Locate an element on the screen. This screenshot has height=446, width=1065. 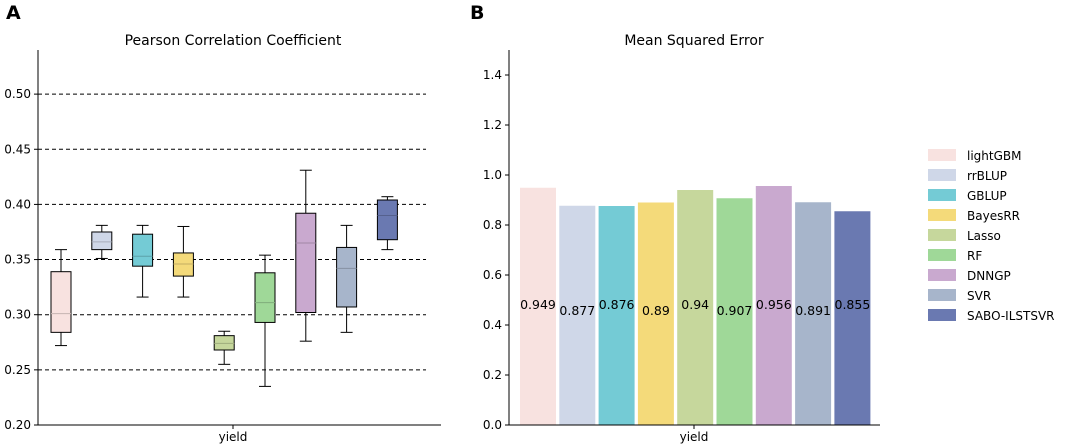
panel-a-y-tick-label: 0.30 is located at coordinates (17, 315).